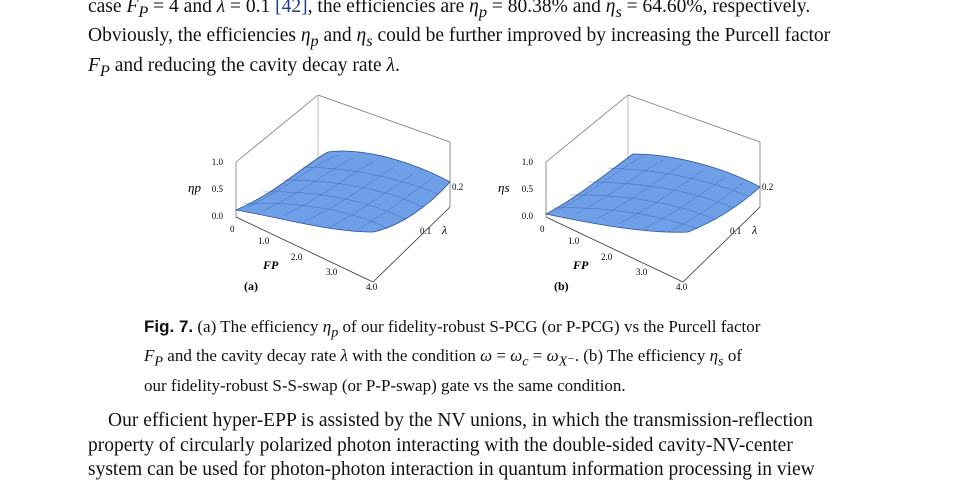 The image size is (958, 488). I want to click on figure-label: Fig. 7., so click(169, 326).